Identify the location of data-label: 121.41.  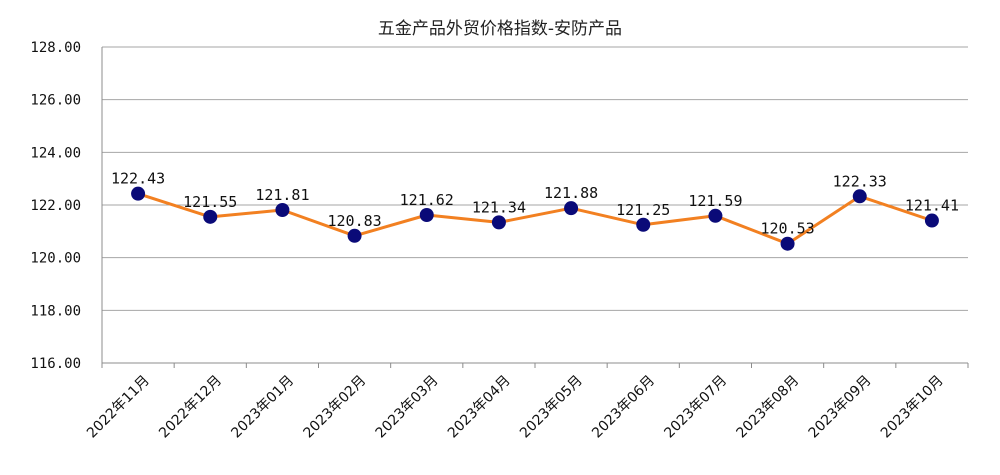
(932, 206).